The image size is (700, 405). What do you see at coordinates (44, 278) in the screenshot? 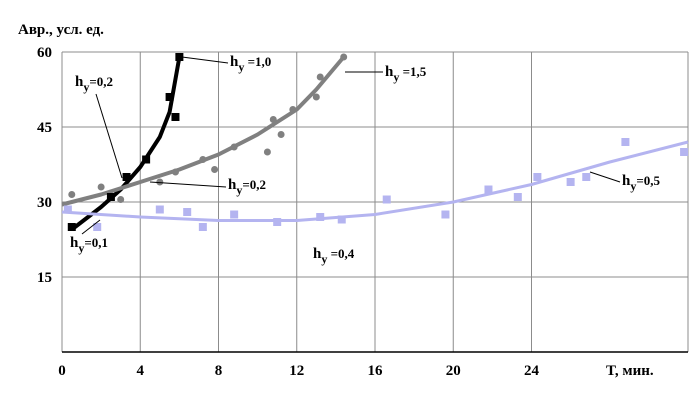
I see `y-tick-label: 15` at bounding box center [44, 278].